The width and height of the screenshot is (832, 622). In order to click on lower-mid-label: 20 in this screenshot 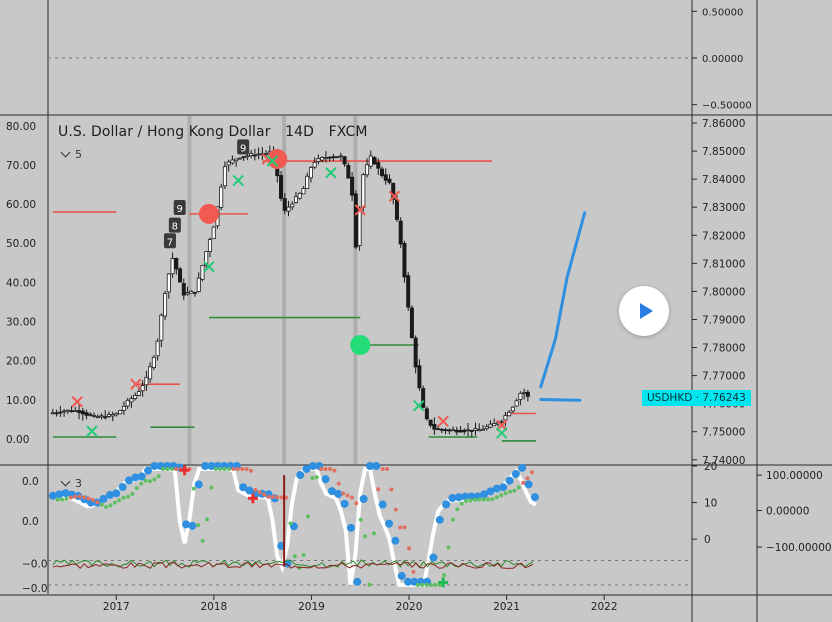, I will do `click(710, 467)`.